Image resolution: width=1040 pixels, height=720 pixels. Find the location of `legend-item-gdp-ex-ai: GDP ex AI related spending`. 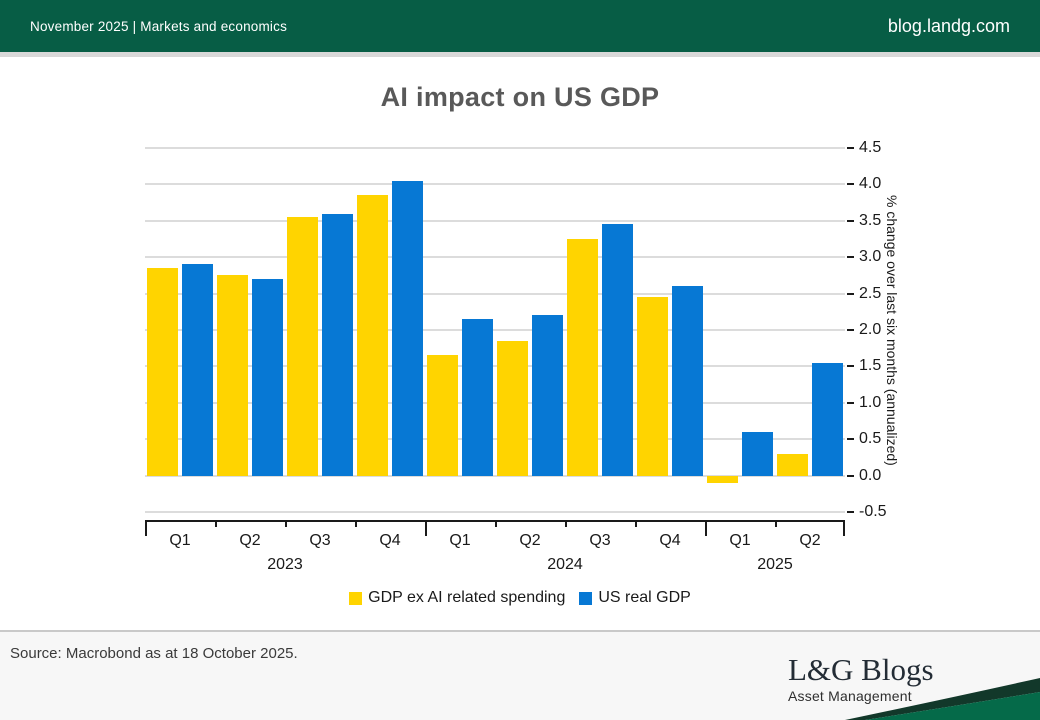

legend-item-gdp-ex-ai: GDP ex AI related spending is located at coordinates (457, 598).